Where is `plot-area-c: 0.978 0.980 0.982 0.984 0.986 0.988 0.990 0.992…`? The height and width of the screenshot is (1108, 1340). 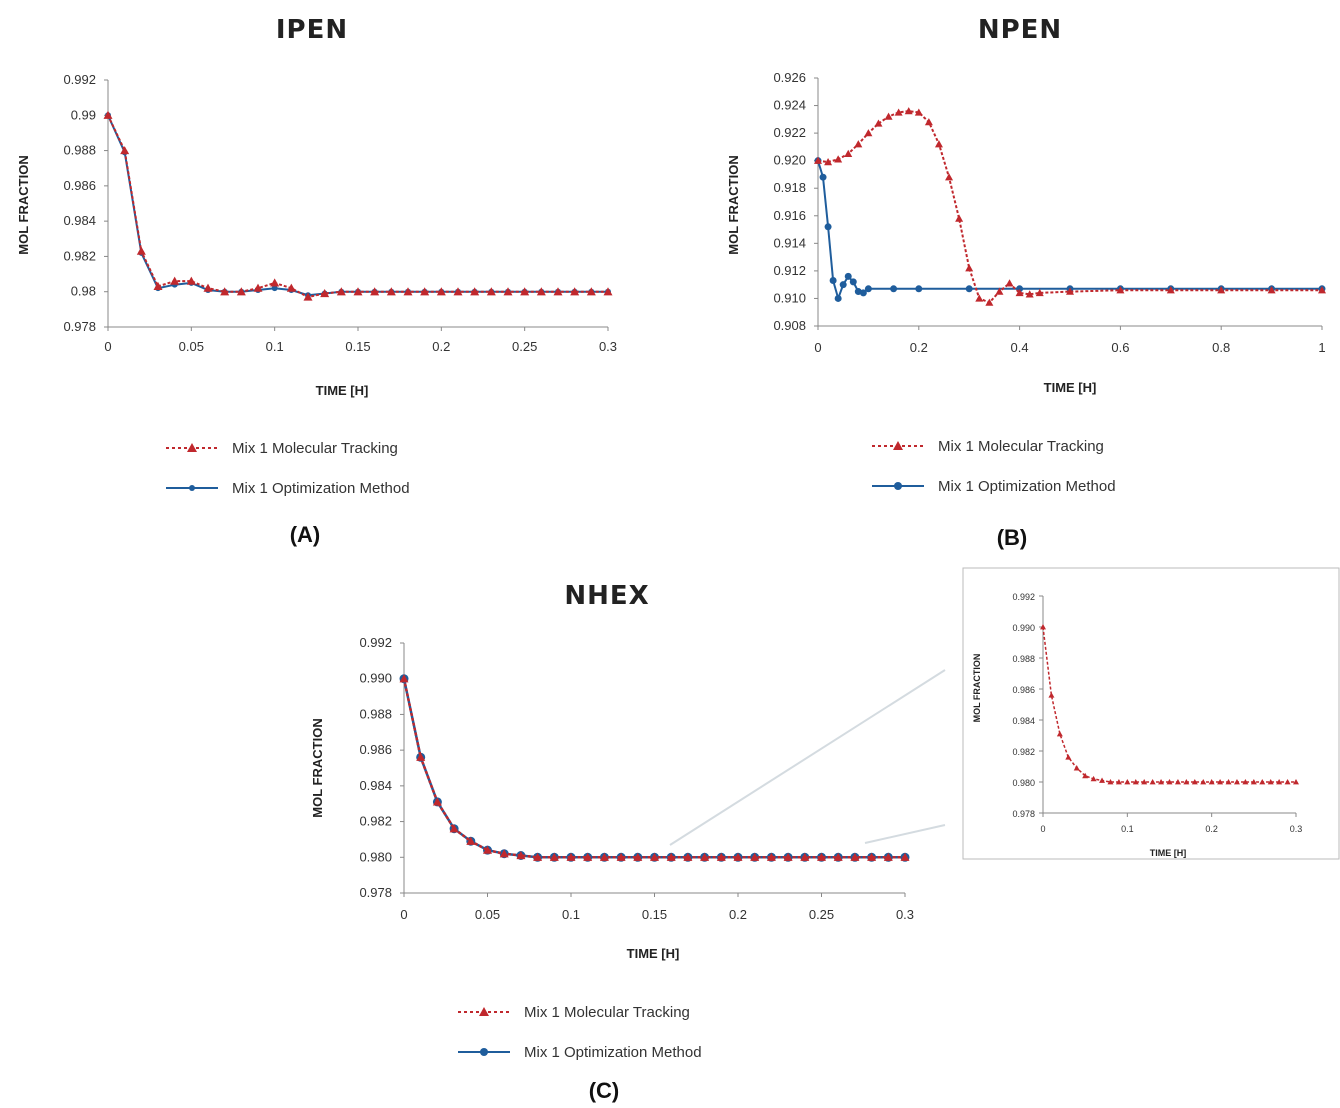 plot-area-c: 0.978 0.980 0.982 0.984 0.986 0.988 0.990 0.992… is located at coordinates (636, 778).